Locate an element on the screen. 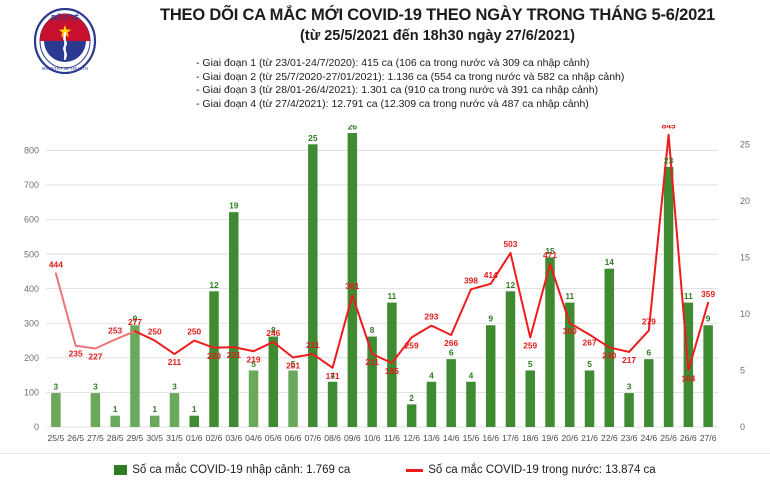  x-axis-tick-12-6: 12/6 is located at coordinates (411, 438).